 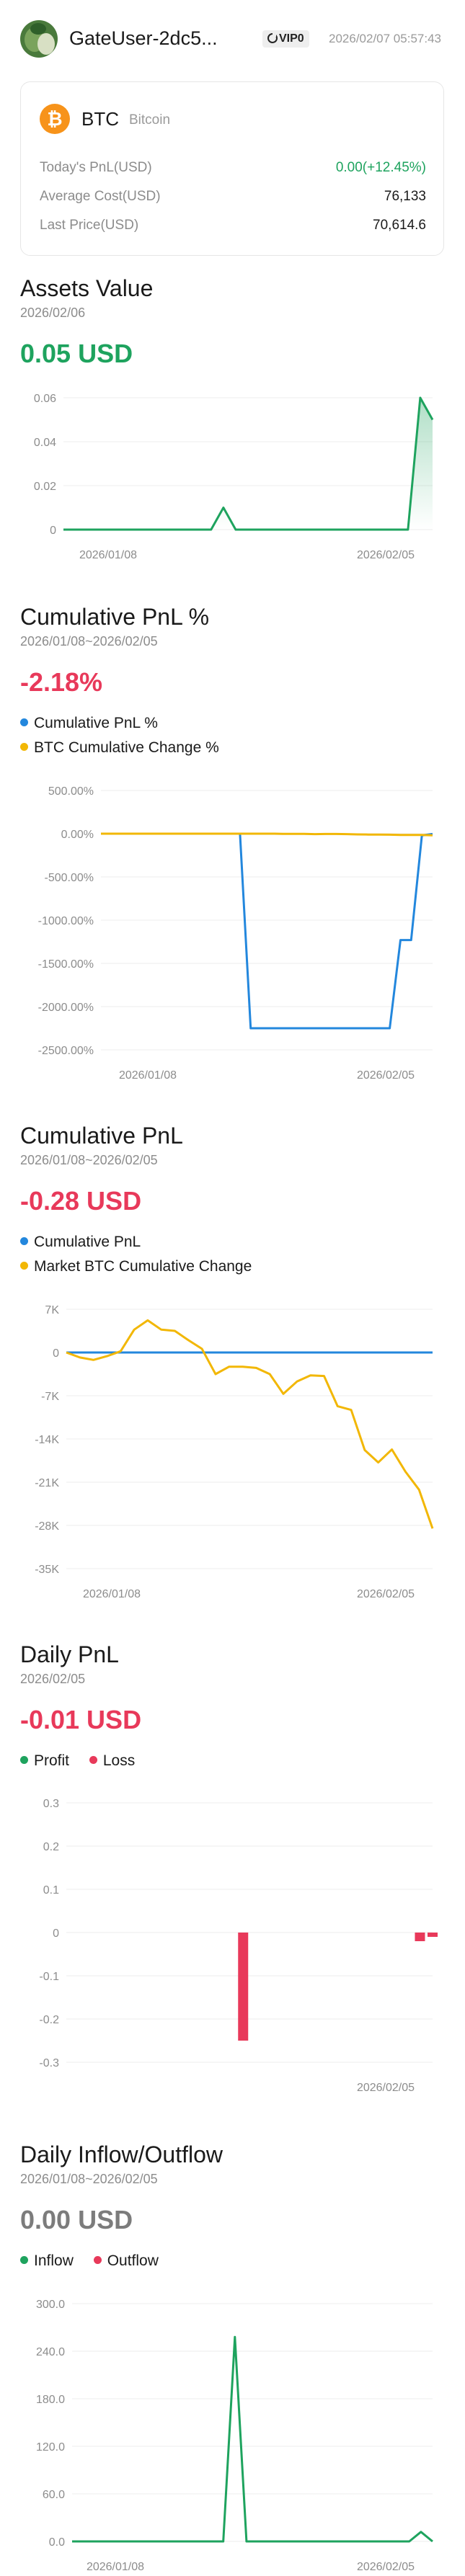 What do you see at coordinates (385, 38) in the screenshot?
I see `header-datetime: 2026/02/07 05:57:43` at bounding box center [385, 38].